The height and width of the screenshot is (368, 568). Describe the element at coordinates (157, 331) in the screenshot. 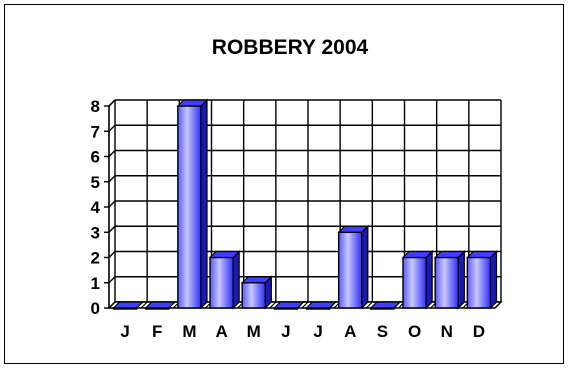

I see `x-tick-label: F` at that location.